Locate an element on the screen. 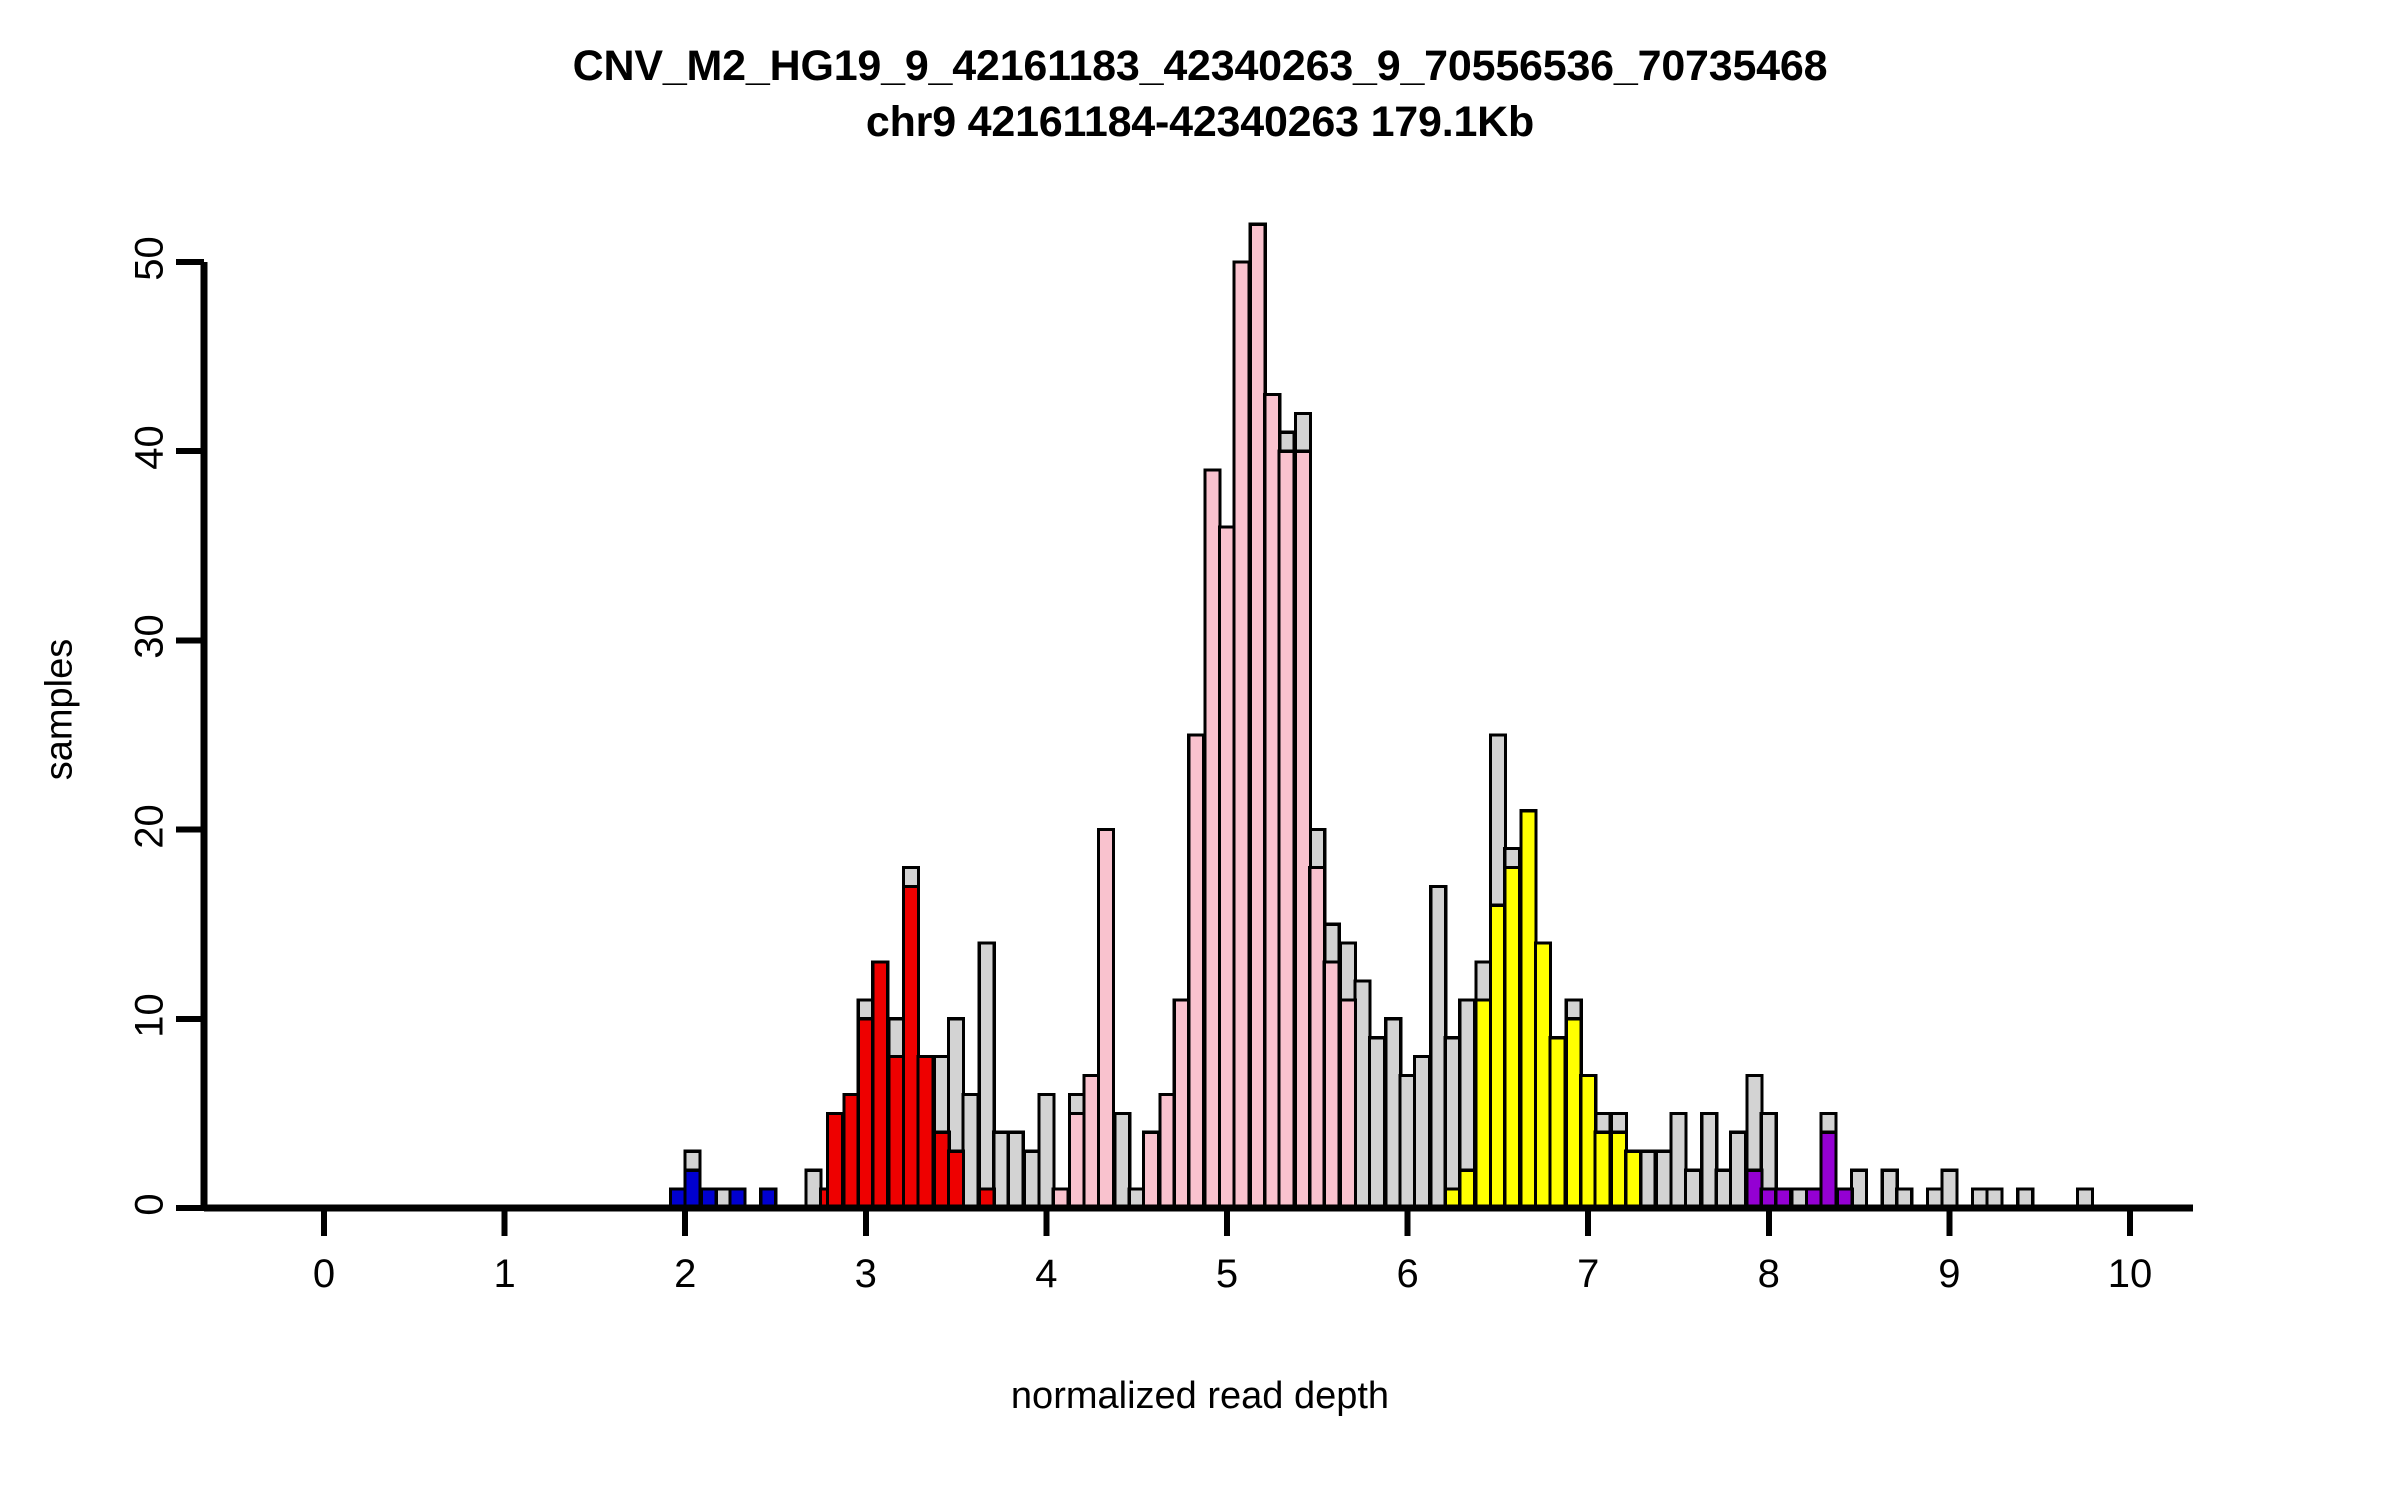 The width and height of the screenshot is (2400, 1500). y-tick-label: 50 is located at coordinates (149, 258).